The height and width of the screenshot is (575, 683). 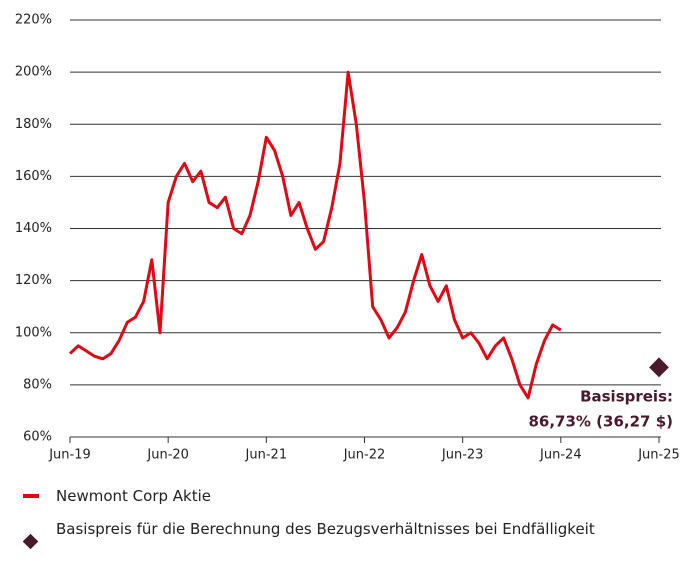 I want to click on legend-diamond, so click(x=30, y=541).